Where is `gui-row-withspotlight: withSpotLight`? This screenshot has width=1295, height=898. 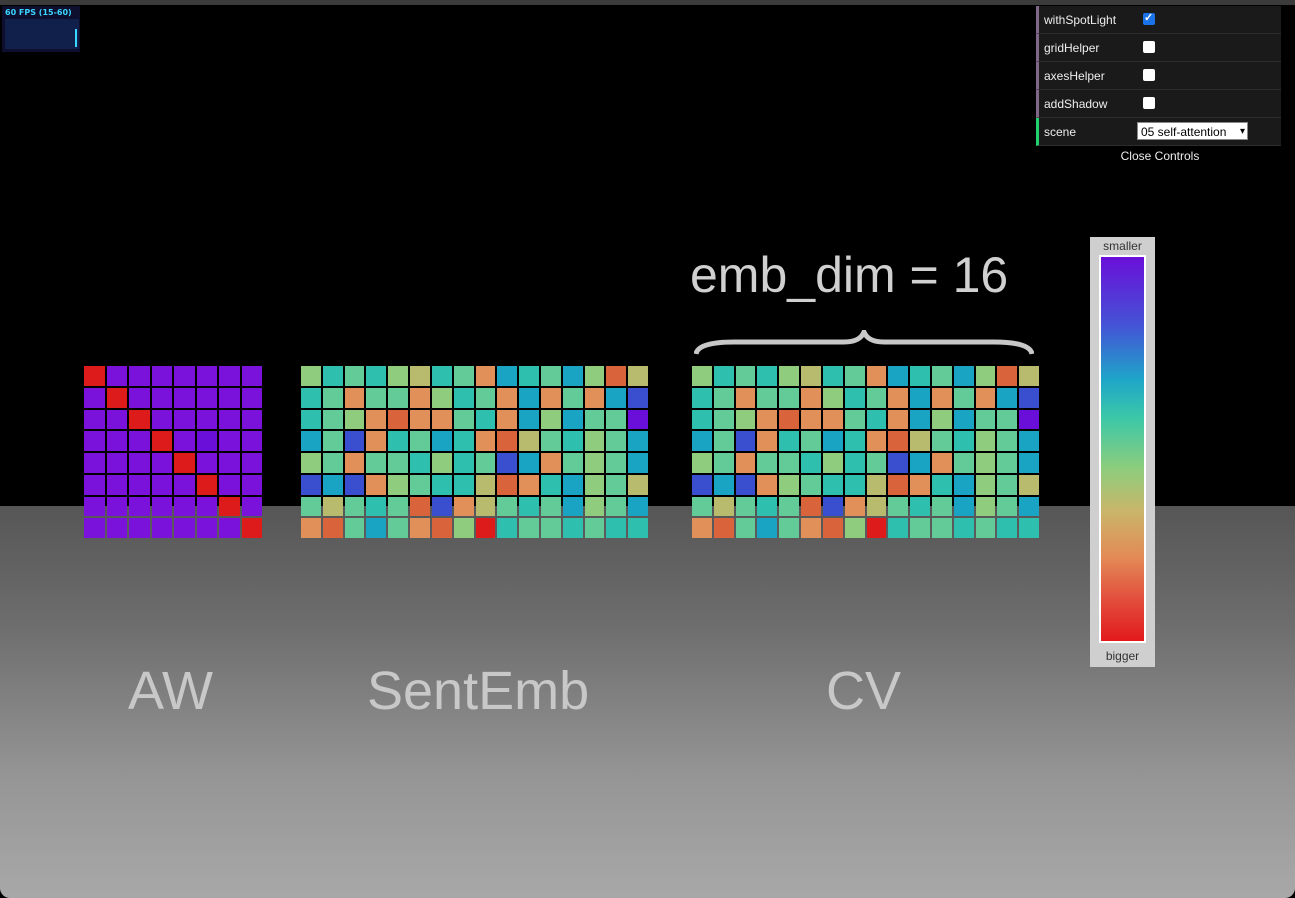 gui-row-withspotlight: withSpotLight is located at coordinates (1158, 20).